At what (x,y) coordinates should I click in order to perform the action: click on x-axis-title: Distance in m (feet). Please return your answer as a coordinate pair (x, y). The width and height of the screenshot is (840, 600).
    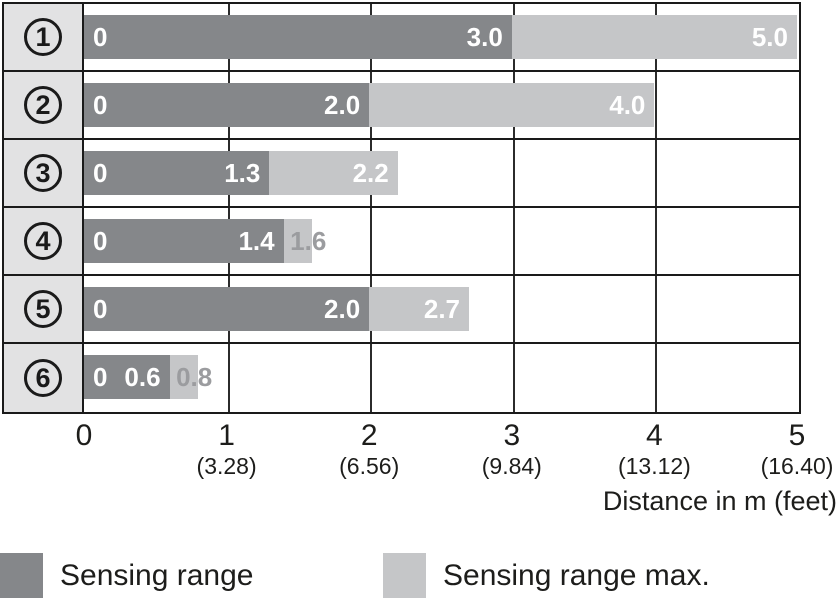
    Looking at the image, I should click on (719, 501).